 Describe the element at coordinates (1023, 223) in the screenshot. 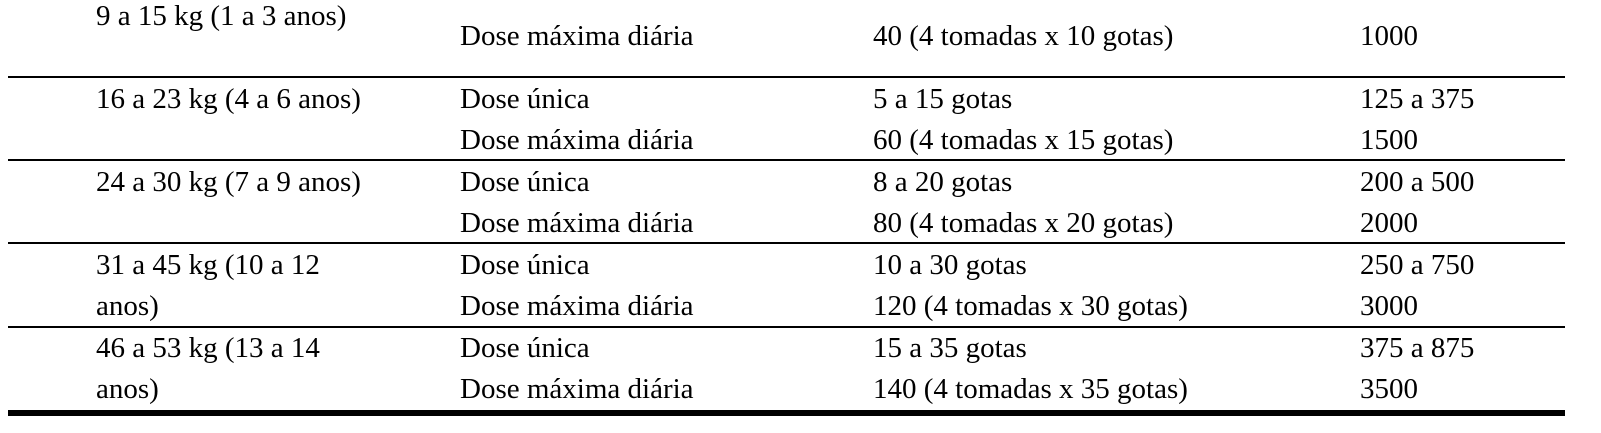

I see `dose-drops: 80 (4 tomadas x 20 gotas)` at that location.